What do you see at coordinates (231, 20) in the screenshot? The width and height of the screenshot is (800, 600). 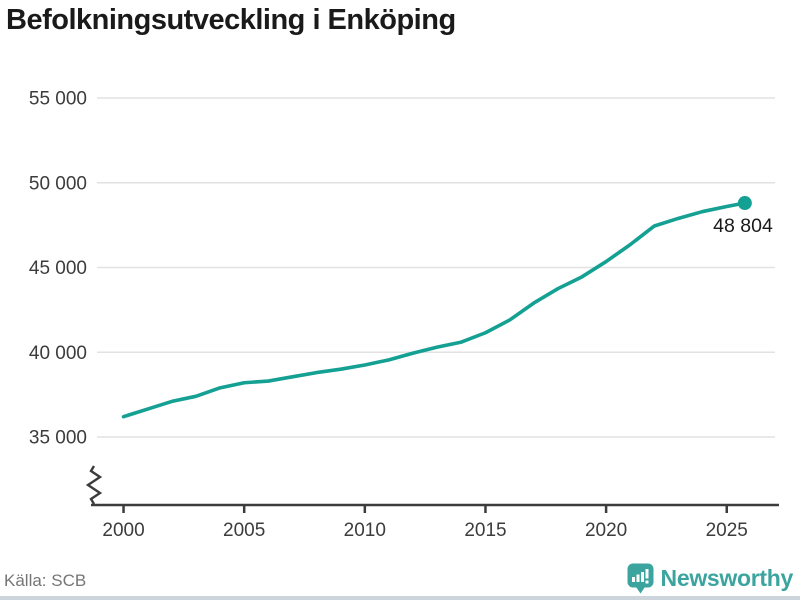 I see `chart-title: Befolkningsutveckling i Enköping` at bounding box center [231, 20].